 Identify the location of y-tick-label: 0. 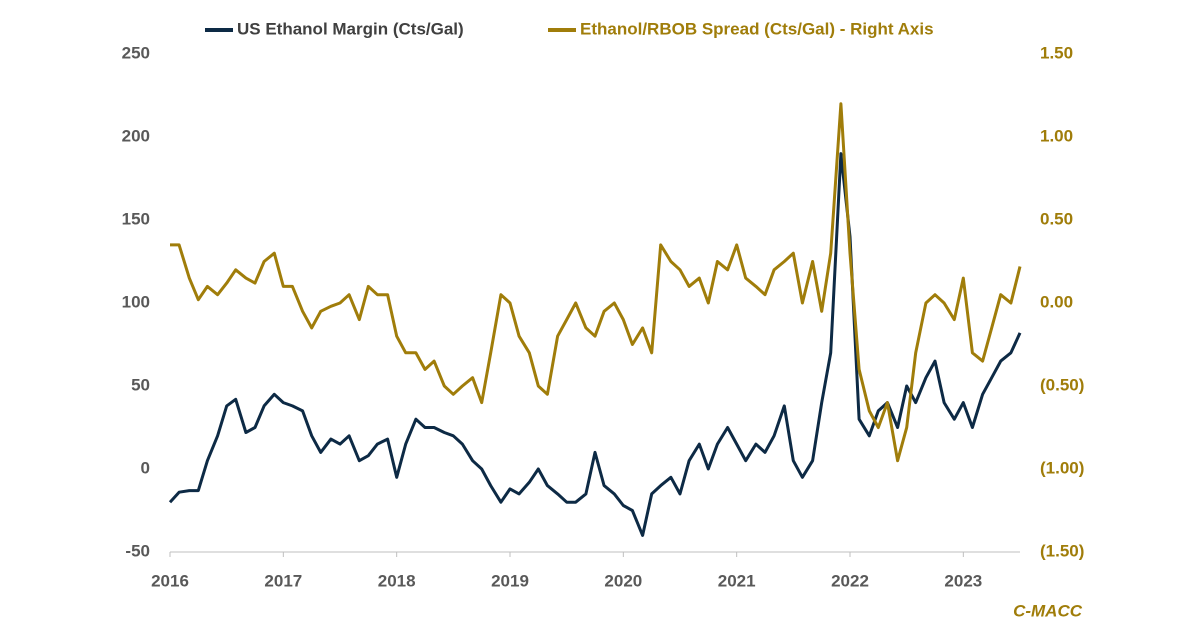
(145, 467).